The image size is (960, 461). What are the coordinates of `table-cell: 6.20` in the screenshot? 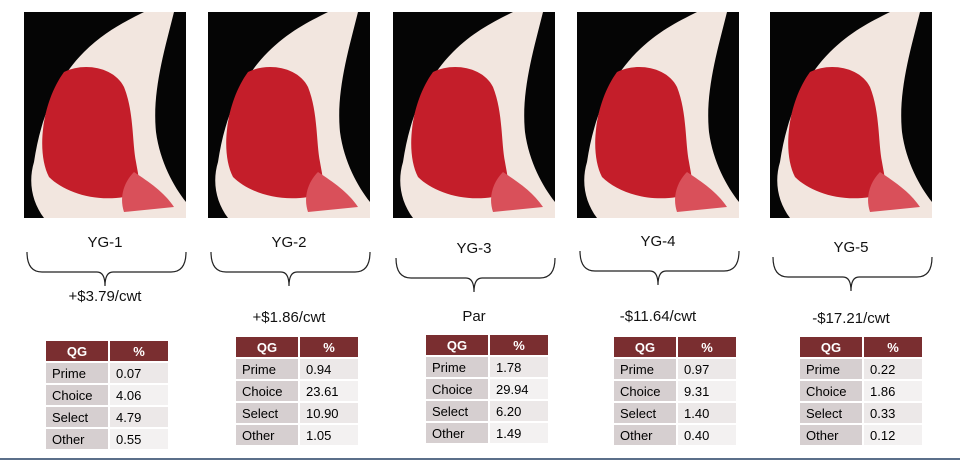 It's located at (519, 411).